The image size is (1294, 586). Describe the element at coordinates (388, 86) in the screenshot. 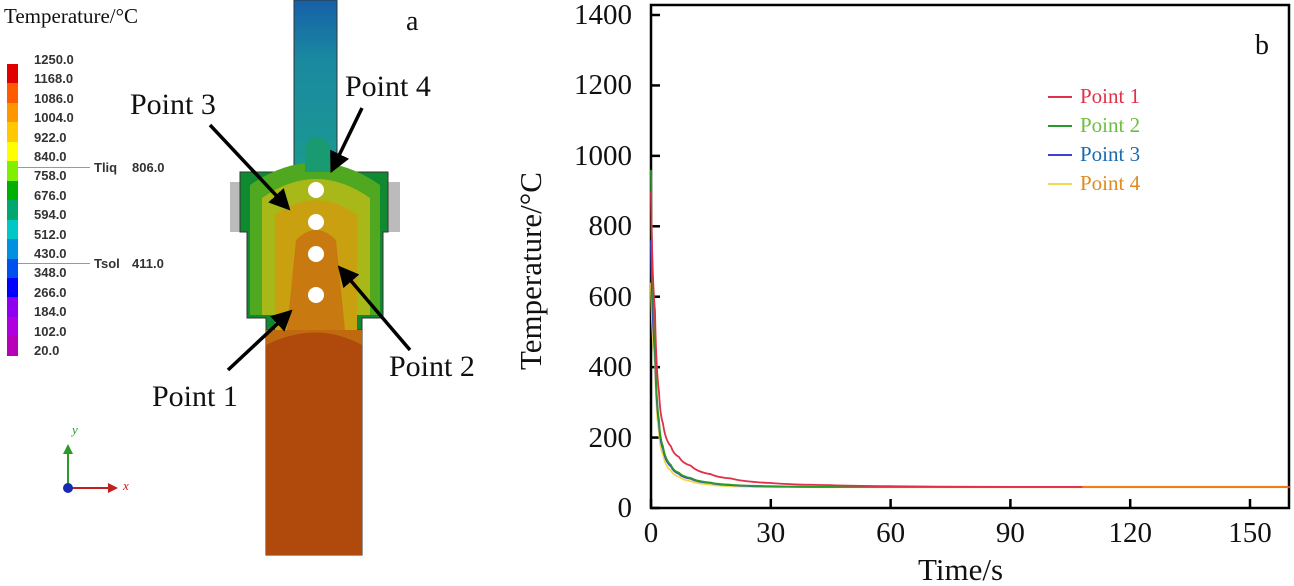

I see `point-4-label: Point 4` at that location.